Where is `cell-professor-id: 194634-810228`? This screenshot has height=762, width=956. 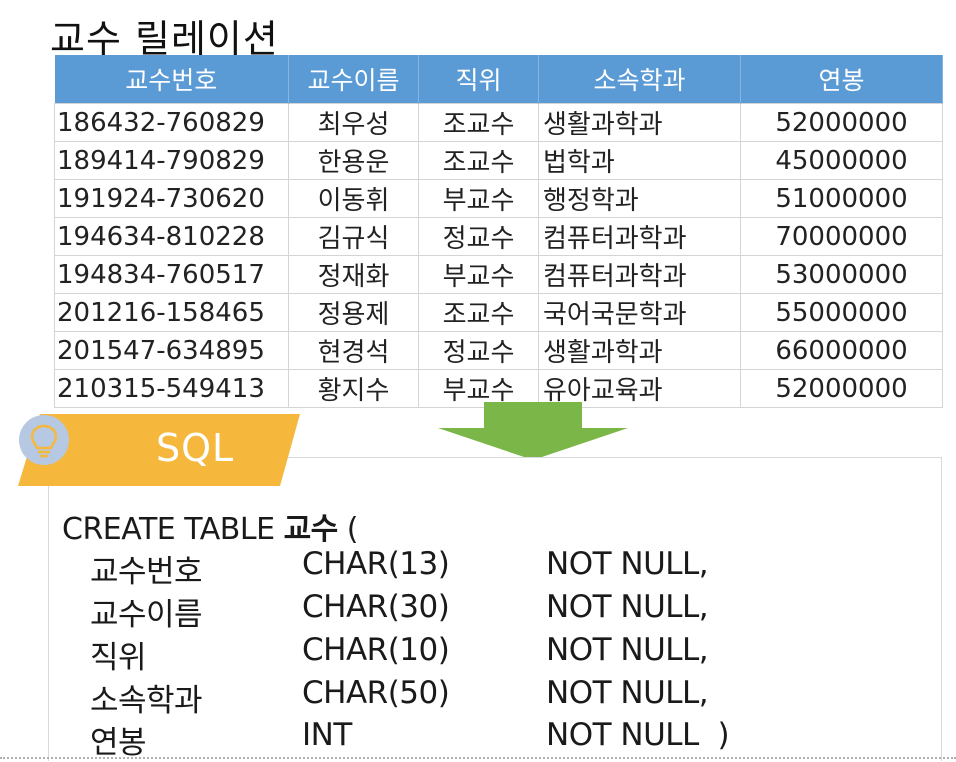 cell-professor-id: 194634-810228 is located at coordinates (171, 236).